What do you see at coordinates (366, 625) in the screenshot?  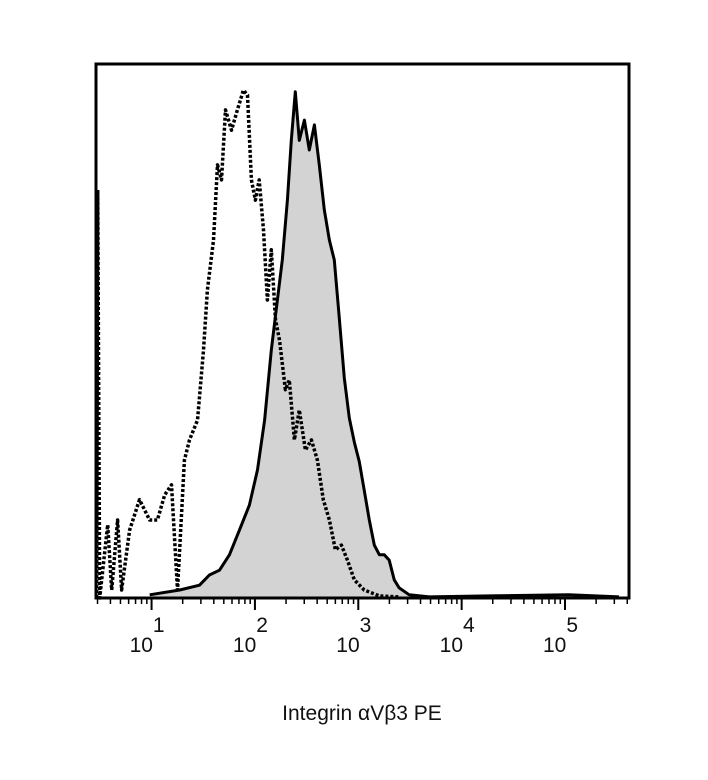 I see `x-tick-exponent: 3` at bounding box center [366, 625].